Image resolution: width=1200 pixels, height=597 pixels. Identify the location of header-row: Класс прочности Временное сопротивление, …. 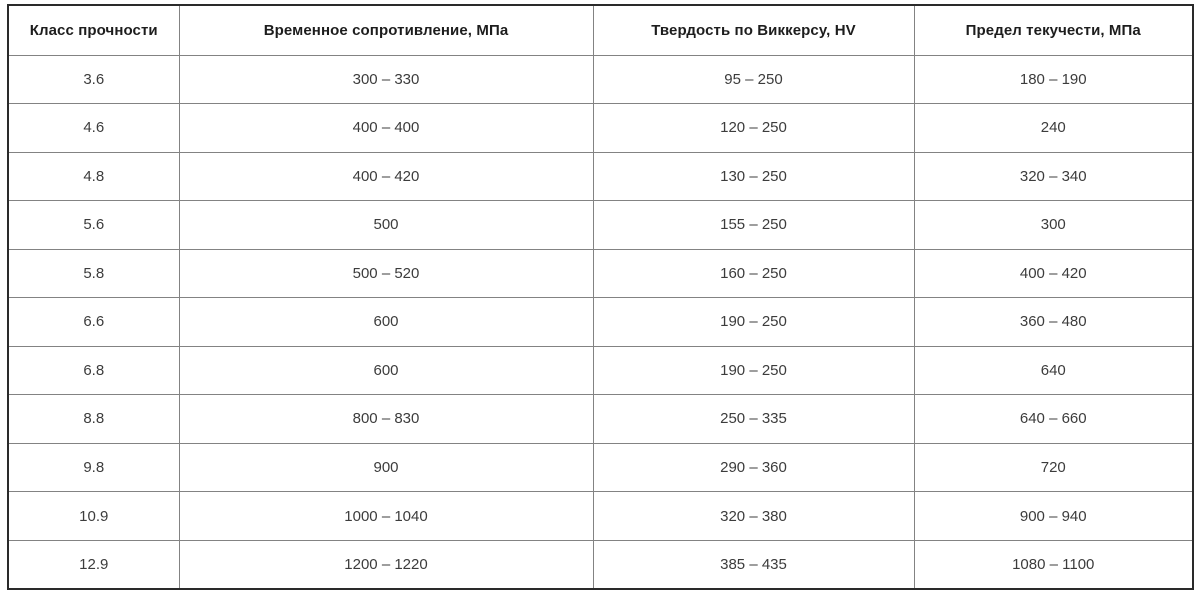
(600, 30).